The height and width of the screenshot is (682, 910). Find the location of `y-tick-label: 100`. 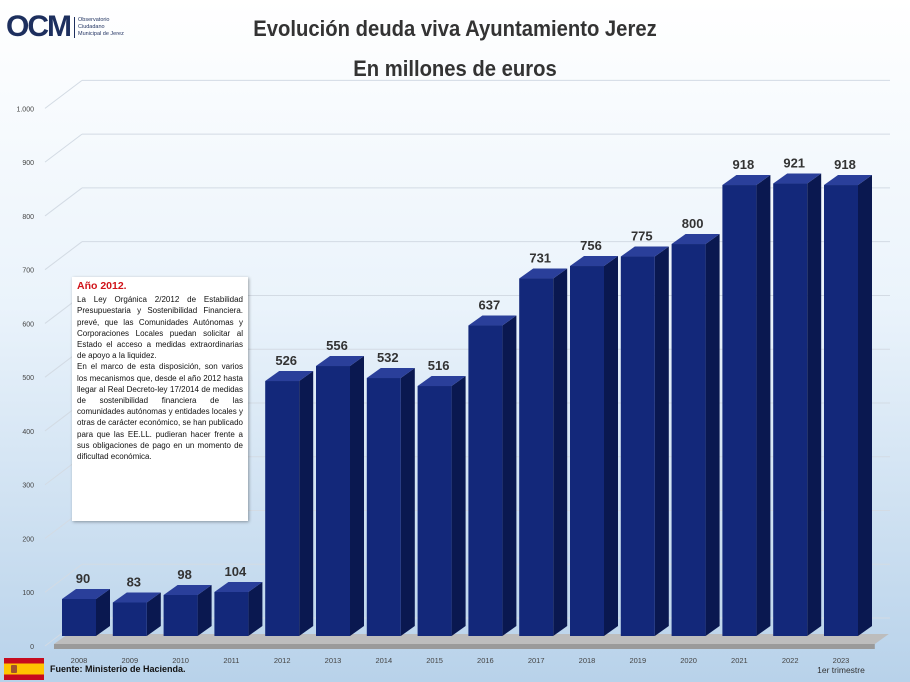

y-tick-label: 100 is located at coordinates (28, 593).